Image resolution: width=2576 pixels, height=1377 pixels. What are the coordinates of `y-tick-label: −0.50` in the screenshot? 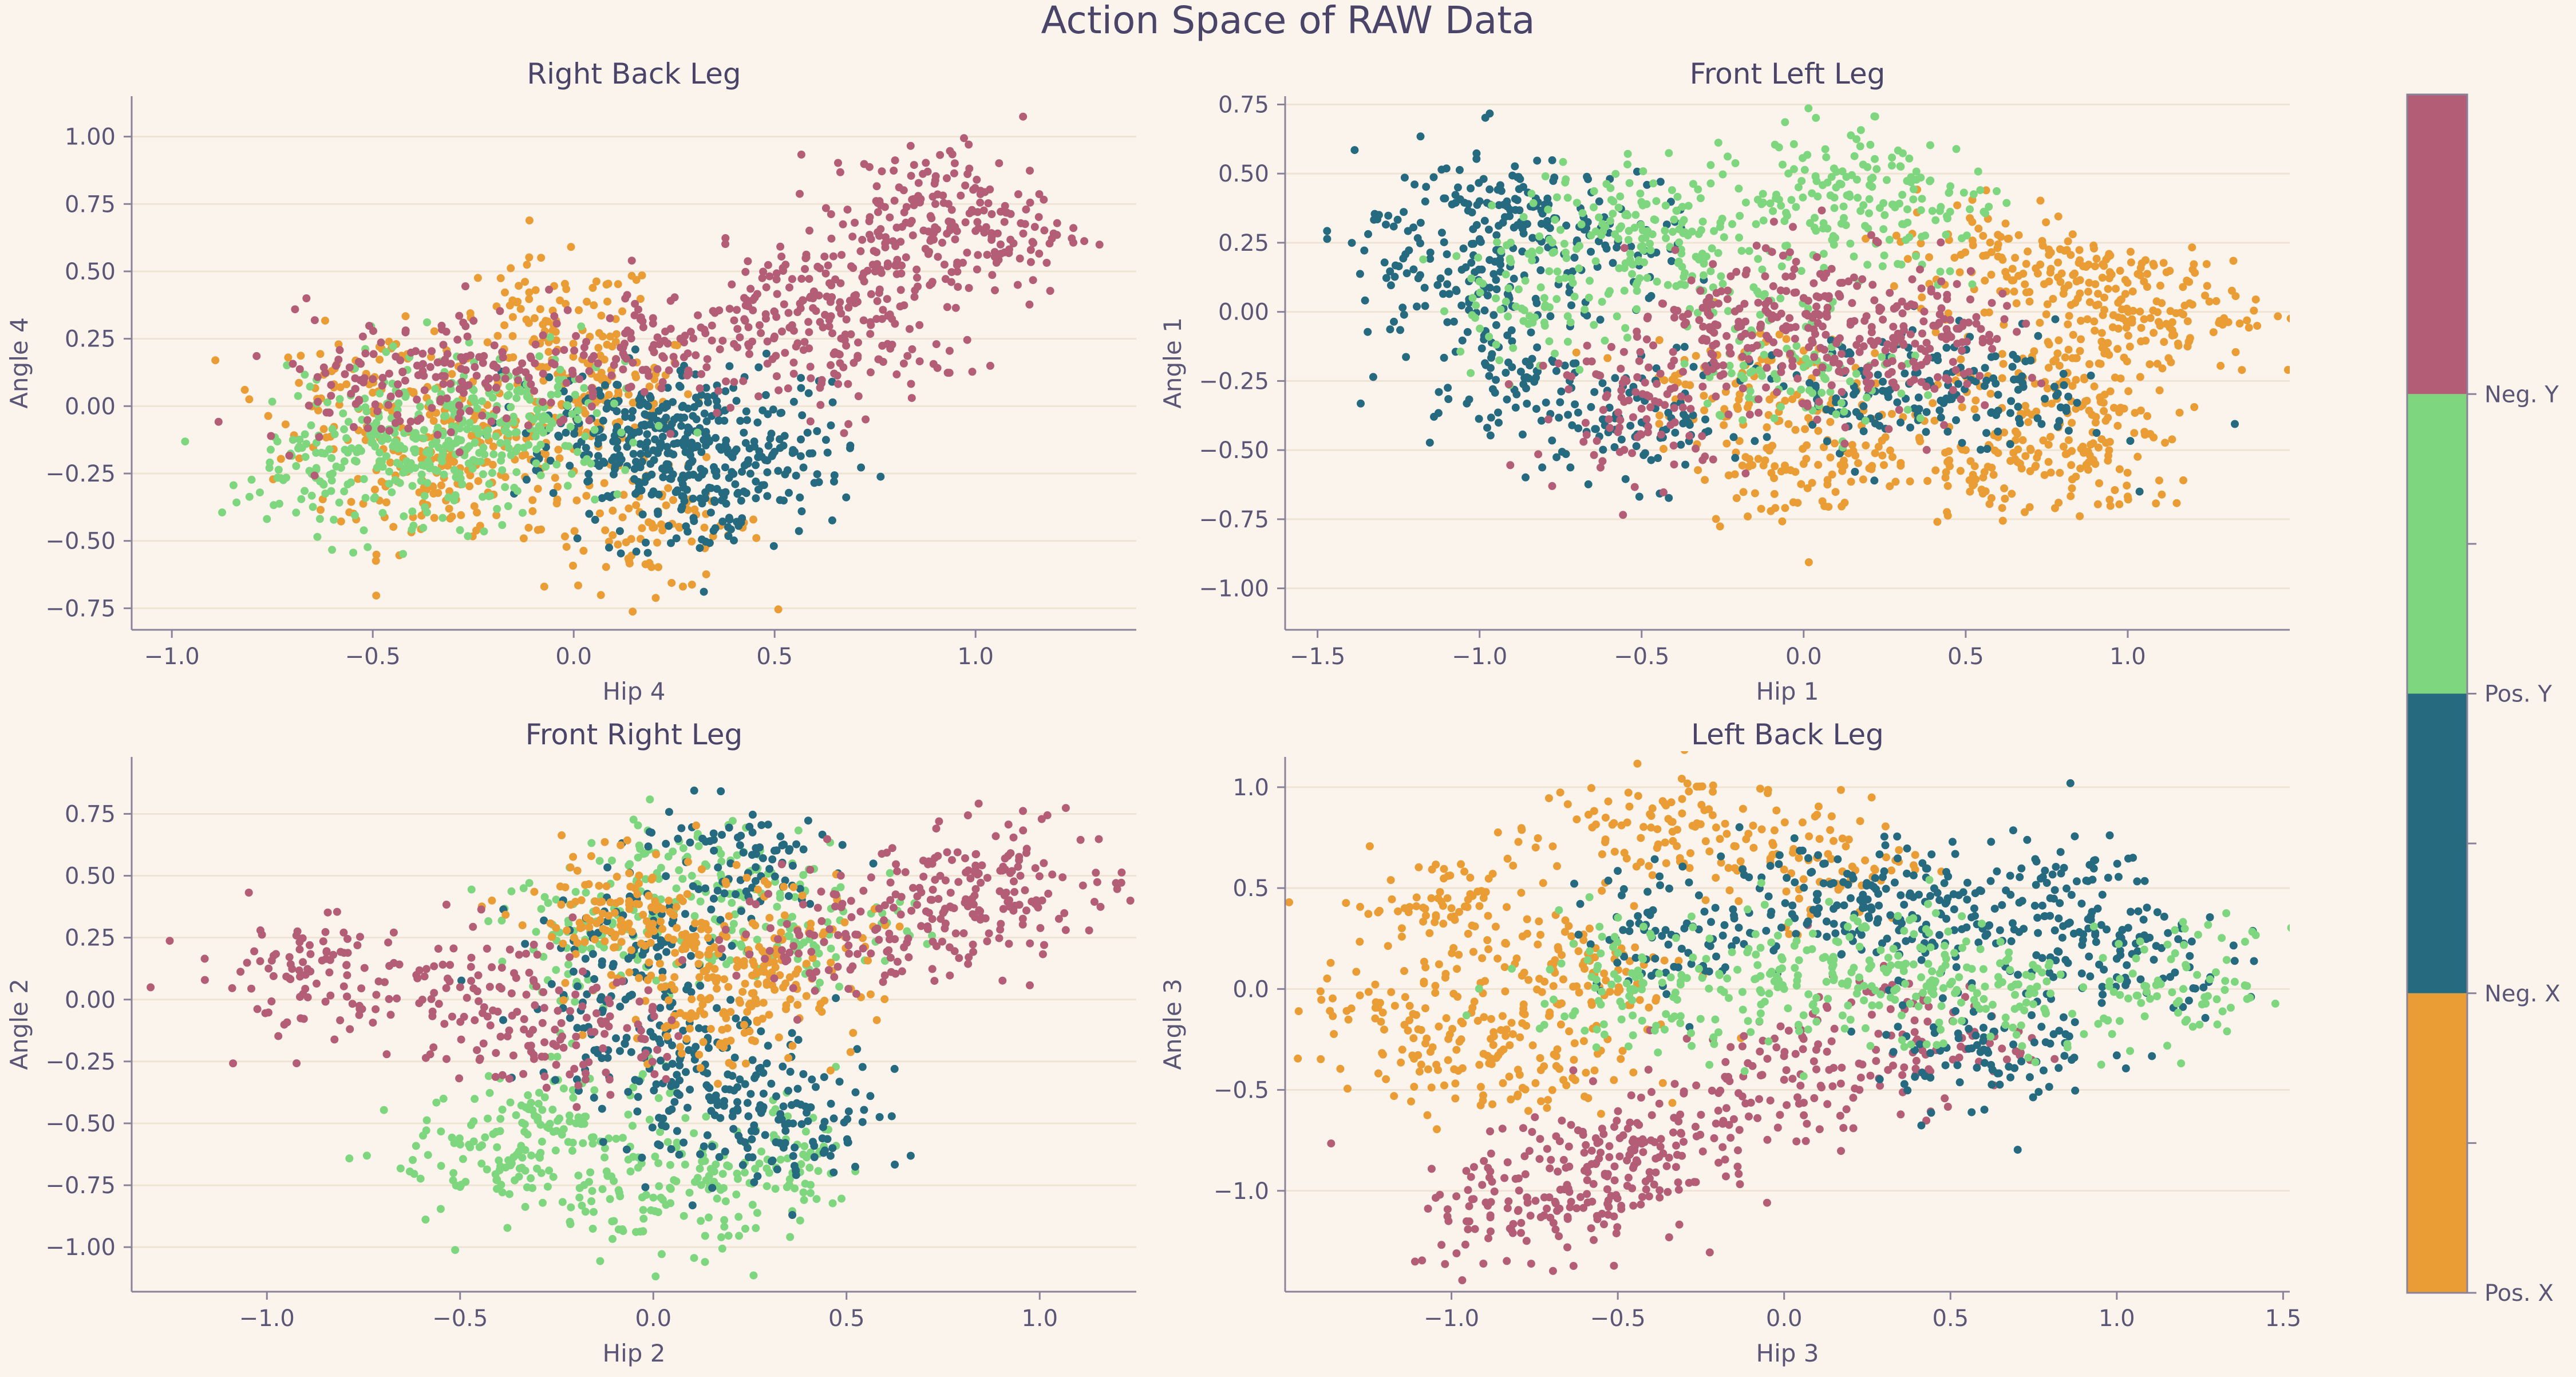 It's located at (1234, 450).